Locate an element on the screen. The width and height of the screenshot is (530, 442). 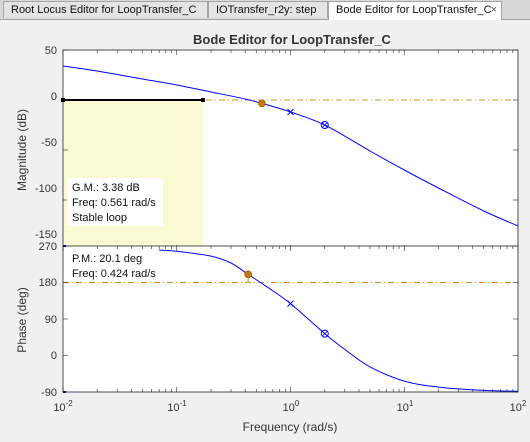
mag-ytick-label: -150 is located at coordinates (46, 235).